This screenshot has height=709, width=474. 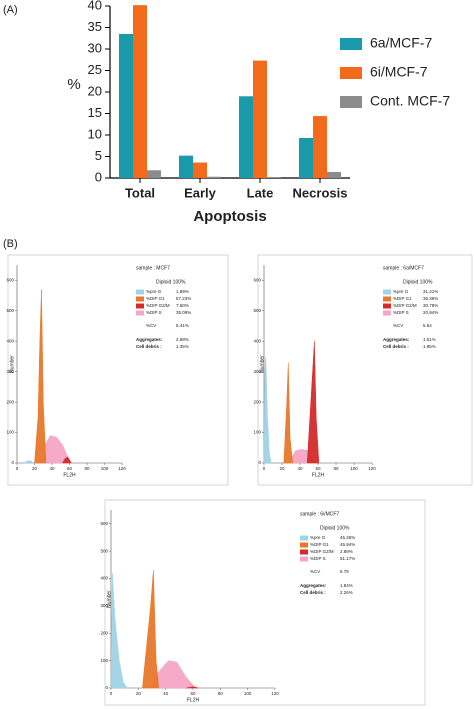 I want to click on legend-value: 2.89%, so click(x=346, y=551).